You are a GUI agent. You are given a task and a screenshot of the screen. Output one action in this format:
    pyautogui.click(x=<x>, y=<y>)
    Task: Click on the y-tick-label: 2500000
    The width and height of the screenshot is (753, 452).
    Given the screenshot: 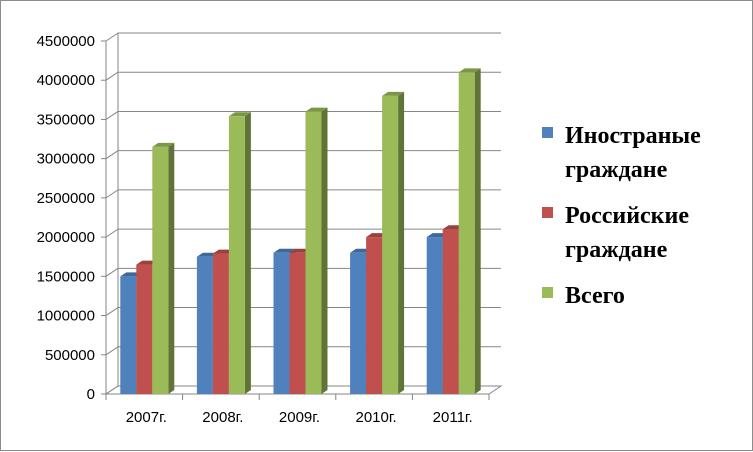 What is the action you would take?
    pyautogui.click(x=66, y=198)
    